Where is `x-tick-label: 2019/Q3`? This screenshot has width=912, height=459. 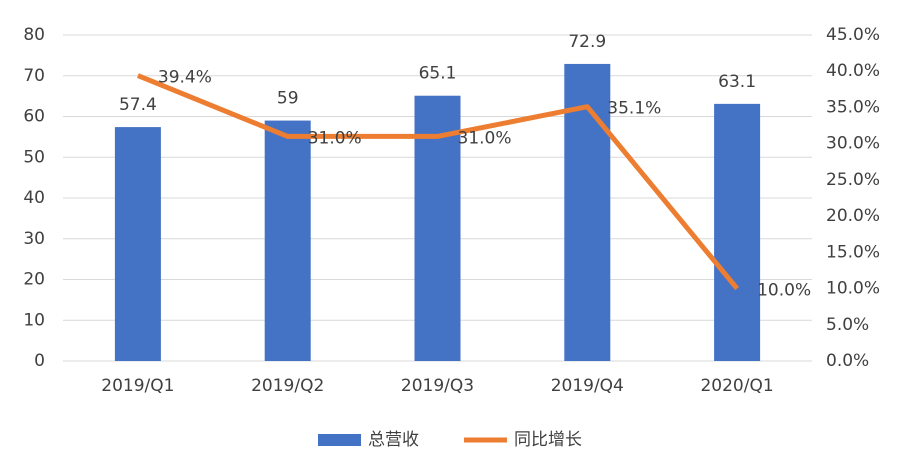
x-tick-label: 2019/Q3 is located at coordinates (437, 386).